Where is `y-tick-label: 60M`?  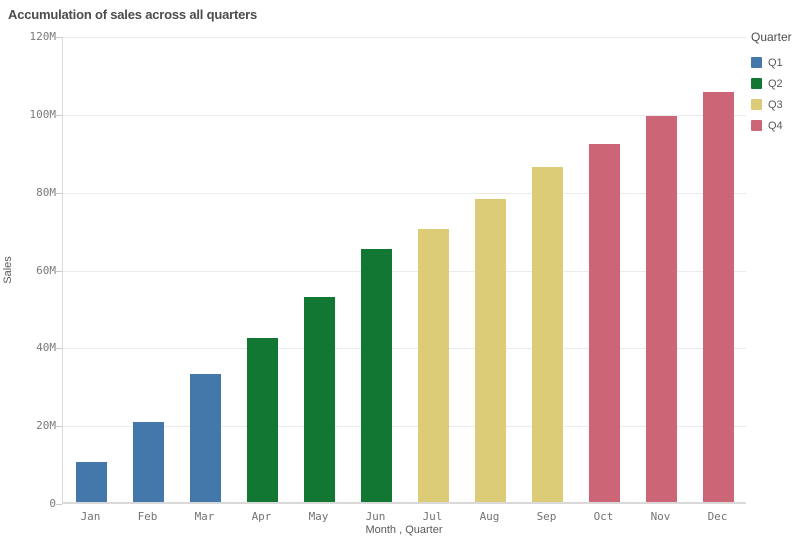 y-tick-label: 60M is located at coordinates (46, 270).